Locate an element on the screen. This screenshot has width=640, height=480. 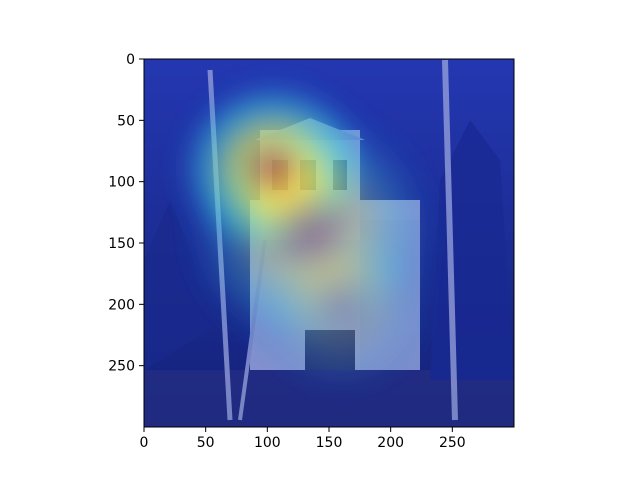
heat-hotspot is located at coordinates (341, 304).